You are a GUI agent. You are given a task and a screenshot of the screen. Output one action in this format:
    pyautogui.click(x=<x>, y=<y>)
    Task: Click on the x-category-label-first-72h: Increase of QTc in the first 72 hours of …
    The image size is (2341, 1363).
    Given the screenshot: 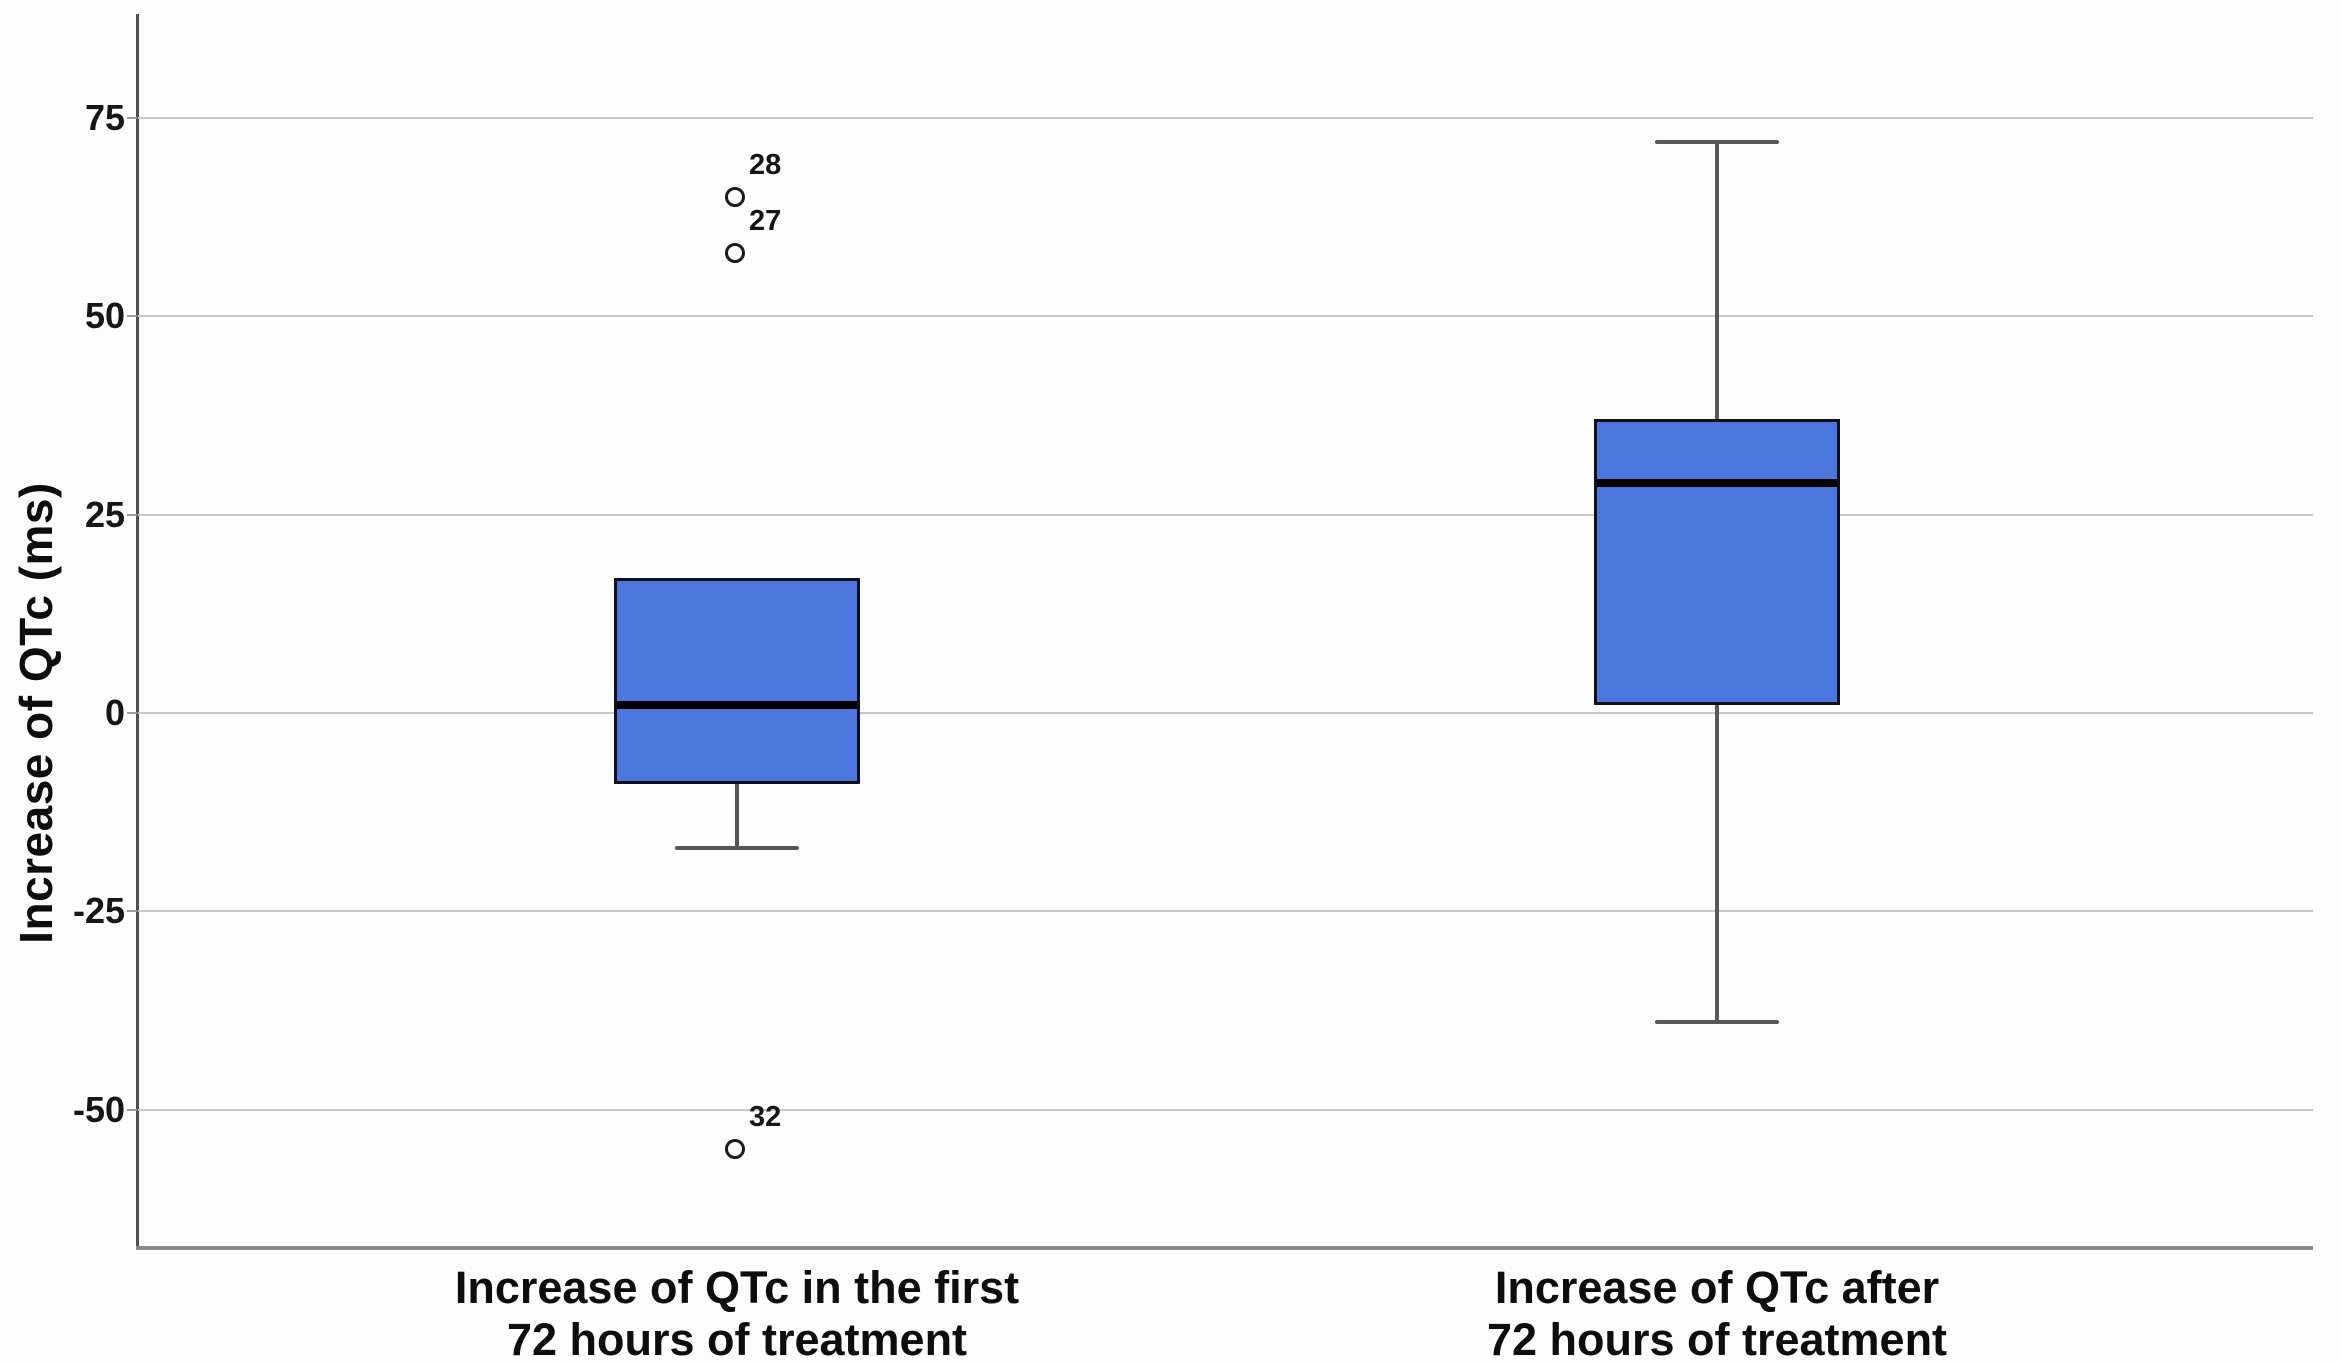 What is the action you would take?
    pyautogui.click(x=737, y=1312)
    